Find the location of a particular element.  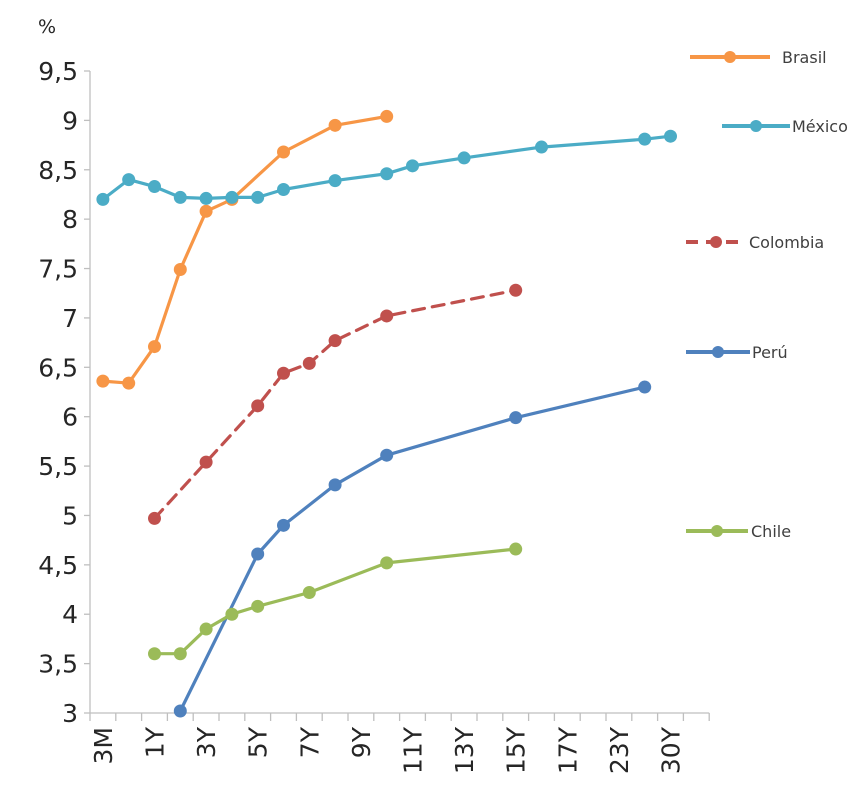

x-tick-label: 3Y is located at coordinates (206, 742).